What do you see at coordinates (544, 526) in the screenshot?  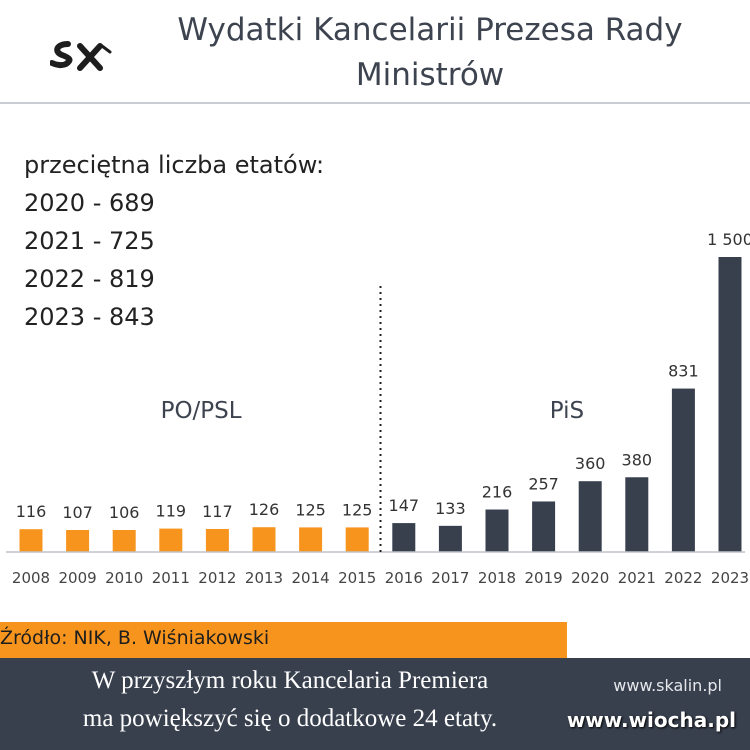 I see `bar-2019` at bounding box center [544, 526].